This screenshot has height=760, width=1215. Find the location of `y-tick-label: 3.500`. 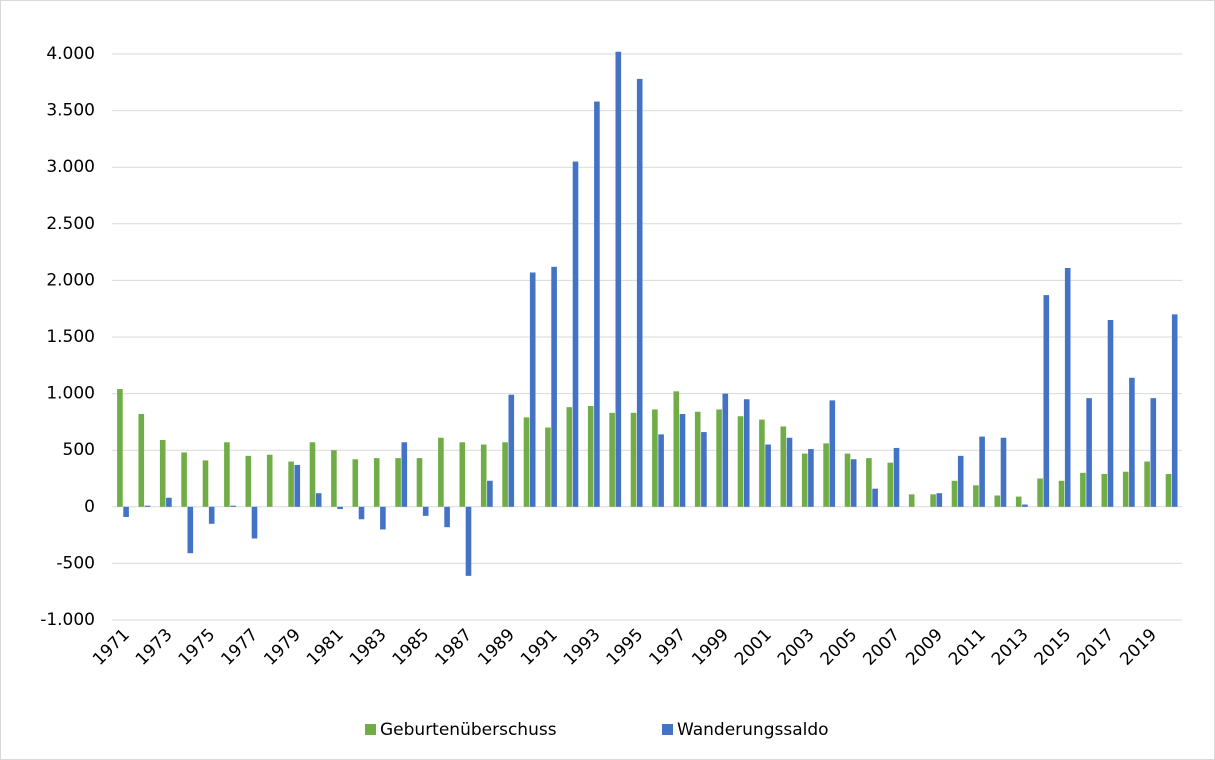

y-tick-label: 3.500 is located at coordinates (70, 111).